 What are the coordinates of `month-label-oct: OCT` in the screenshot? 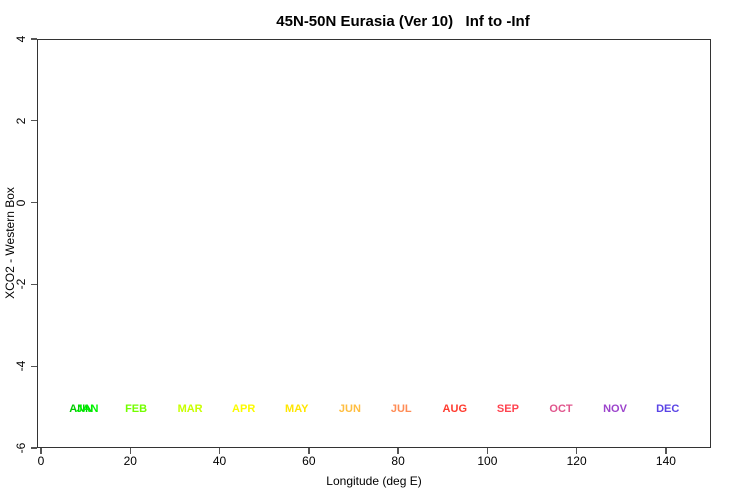 It's located at (561, 409).